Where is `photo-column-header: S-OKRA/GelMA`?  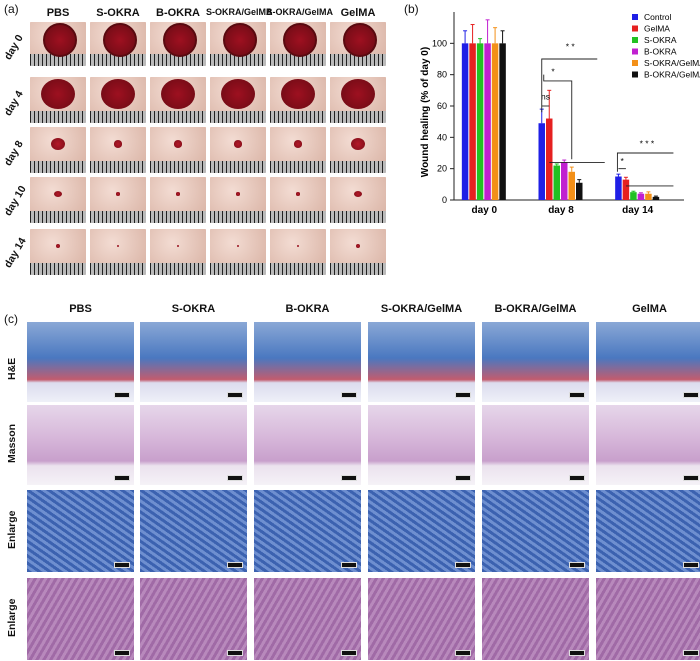 photo-column-header: S-OKRA/GelMA is located at coordinates (239, 12).